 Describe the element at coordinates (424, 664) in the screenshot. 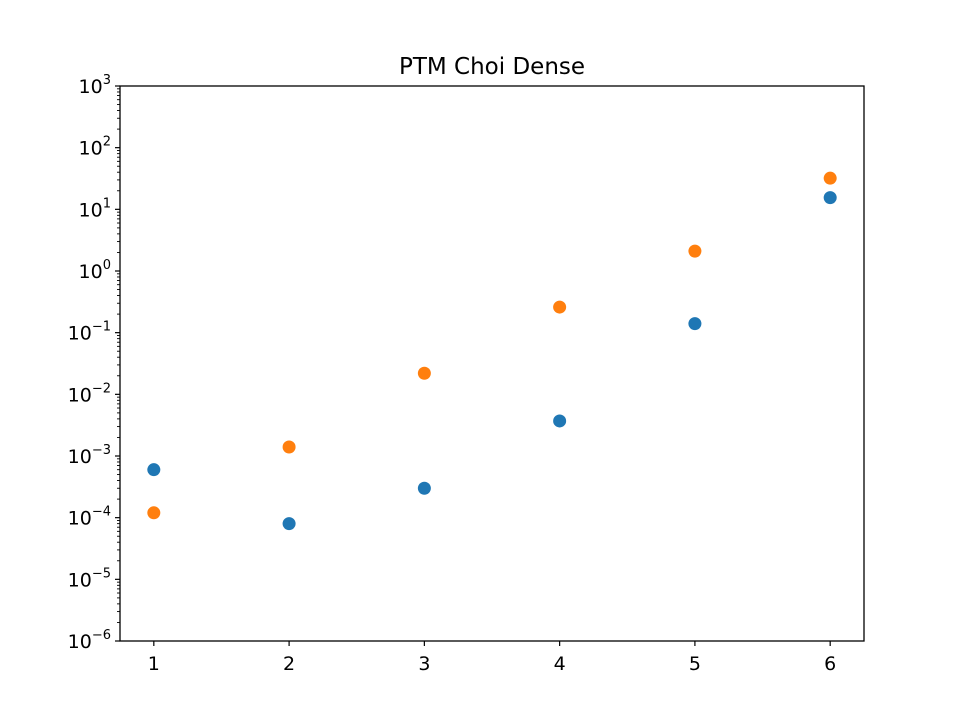

I see `x-tick-label: 3` at that location.